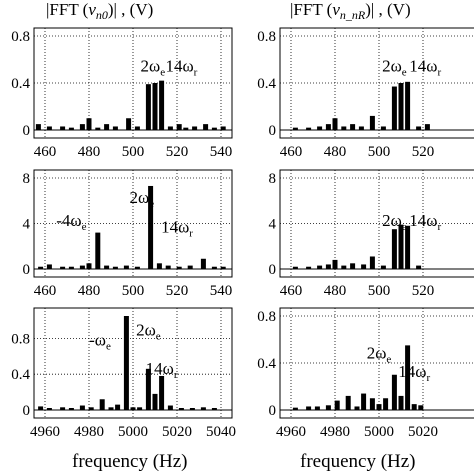  Describe the element at coordinates (123, 373) in the screenshot. I see `fft-panel-4: 0 0.4 0.8 4960 4980 5000 5020 5040 -ωe 2ωe 14ωr` at that location.